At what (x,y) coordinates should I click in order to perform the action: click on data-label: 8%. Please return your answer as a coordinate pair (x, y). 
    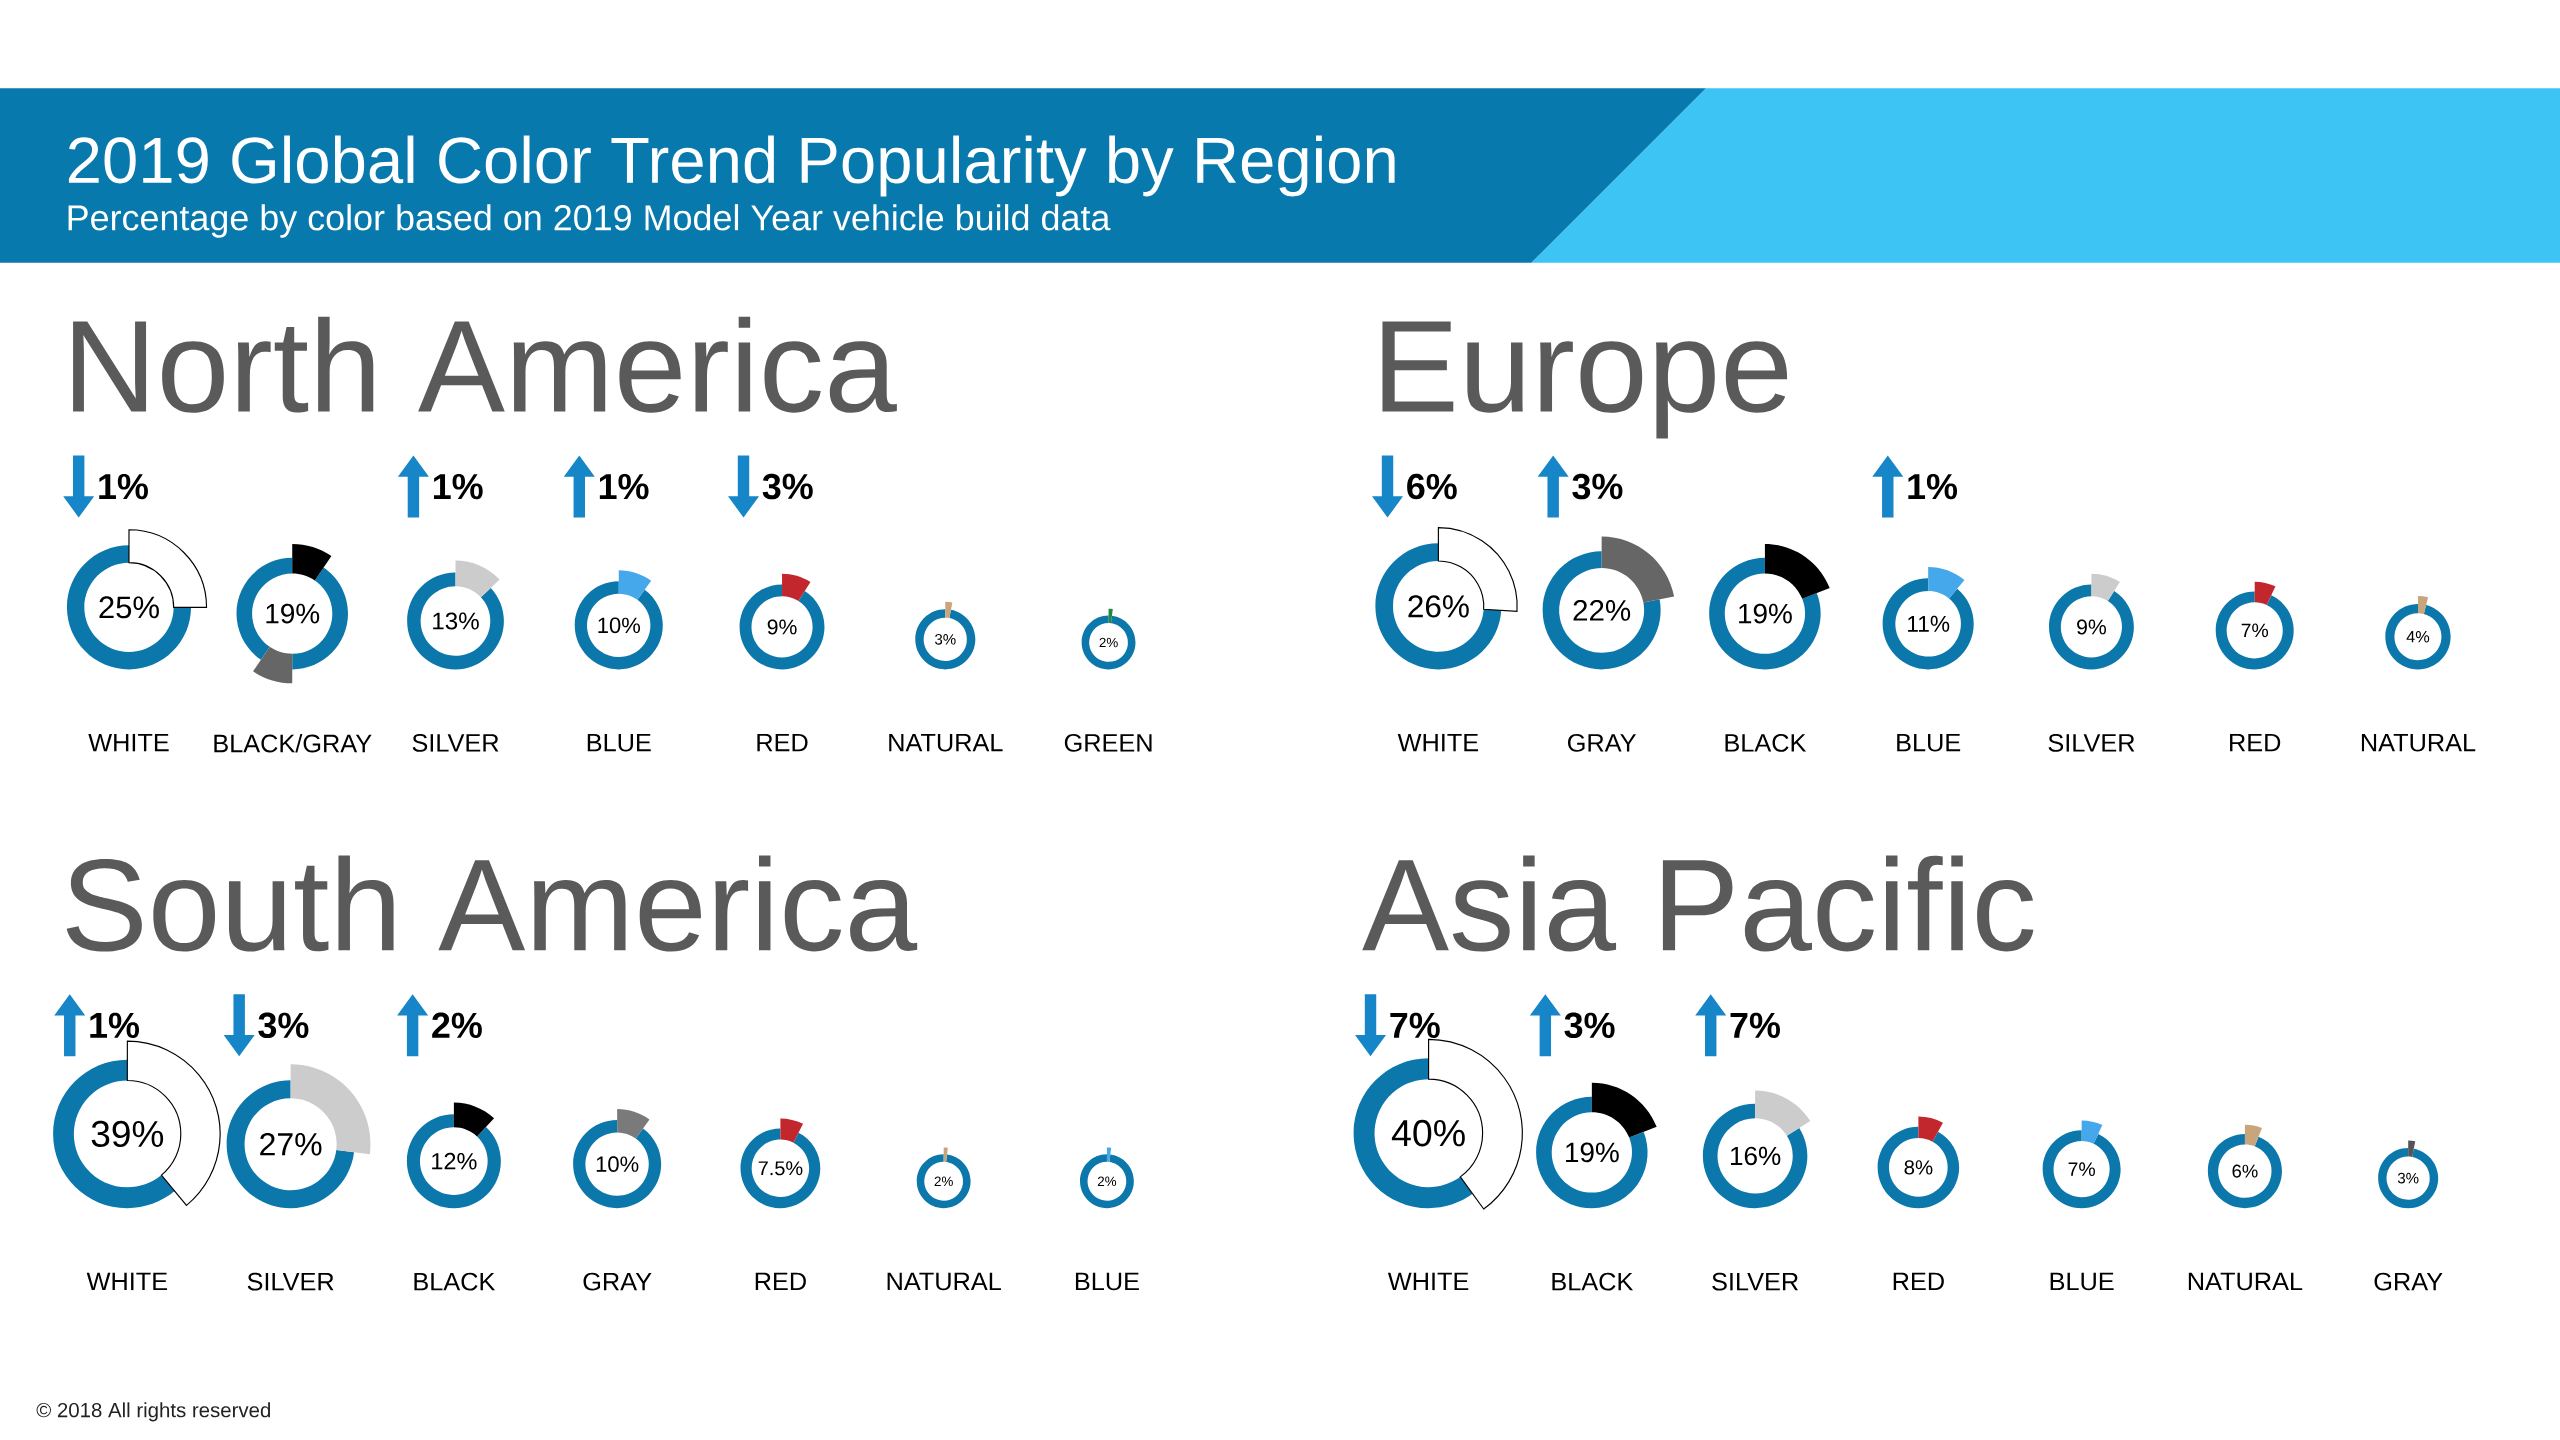
    Looking at the image, I should click on (1918, 1167).